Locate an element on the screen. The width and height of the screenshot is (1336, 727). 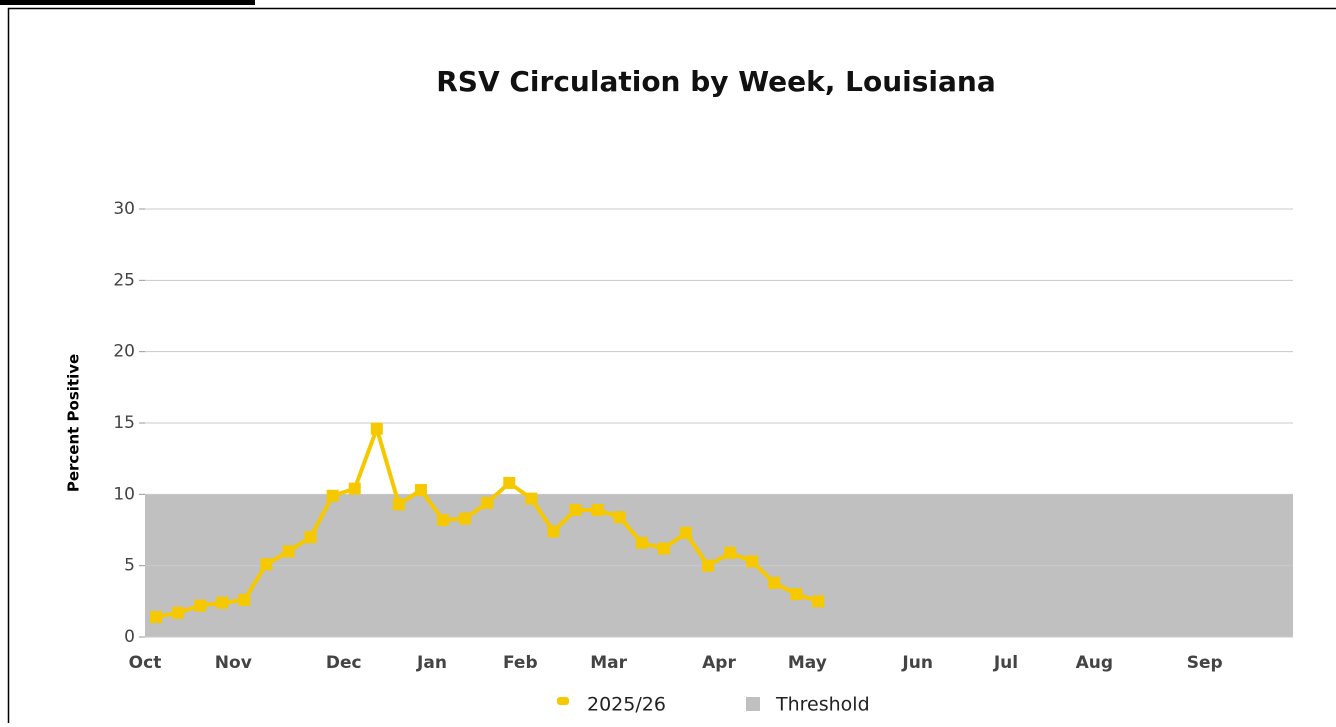
x-tick-label: Oct is located at coordinates (145, 663).